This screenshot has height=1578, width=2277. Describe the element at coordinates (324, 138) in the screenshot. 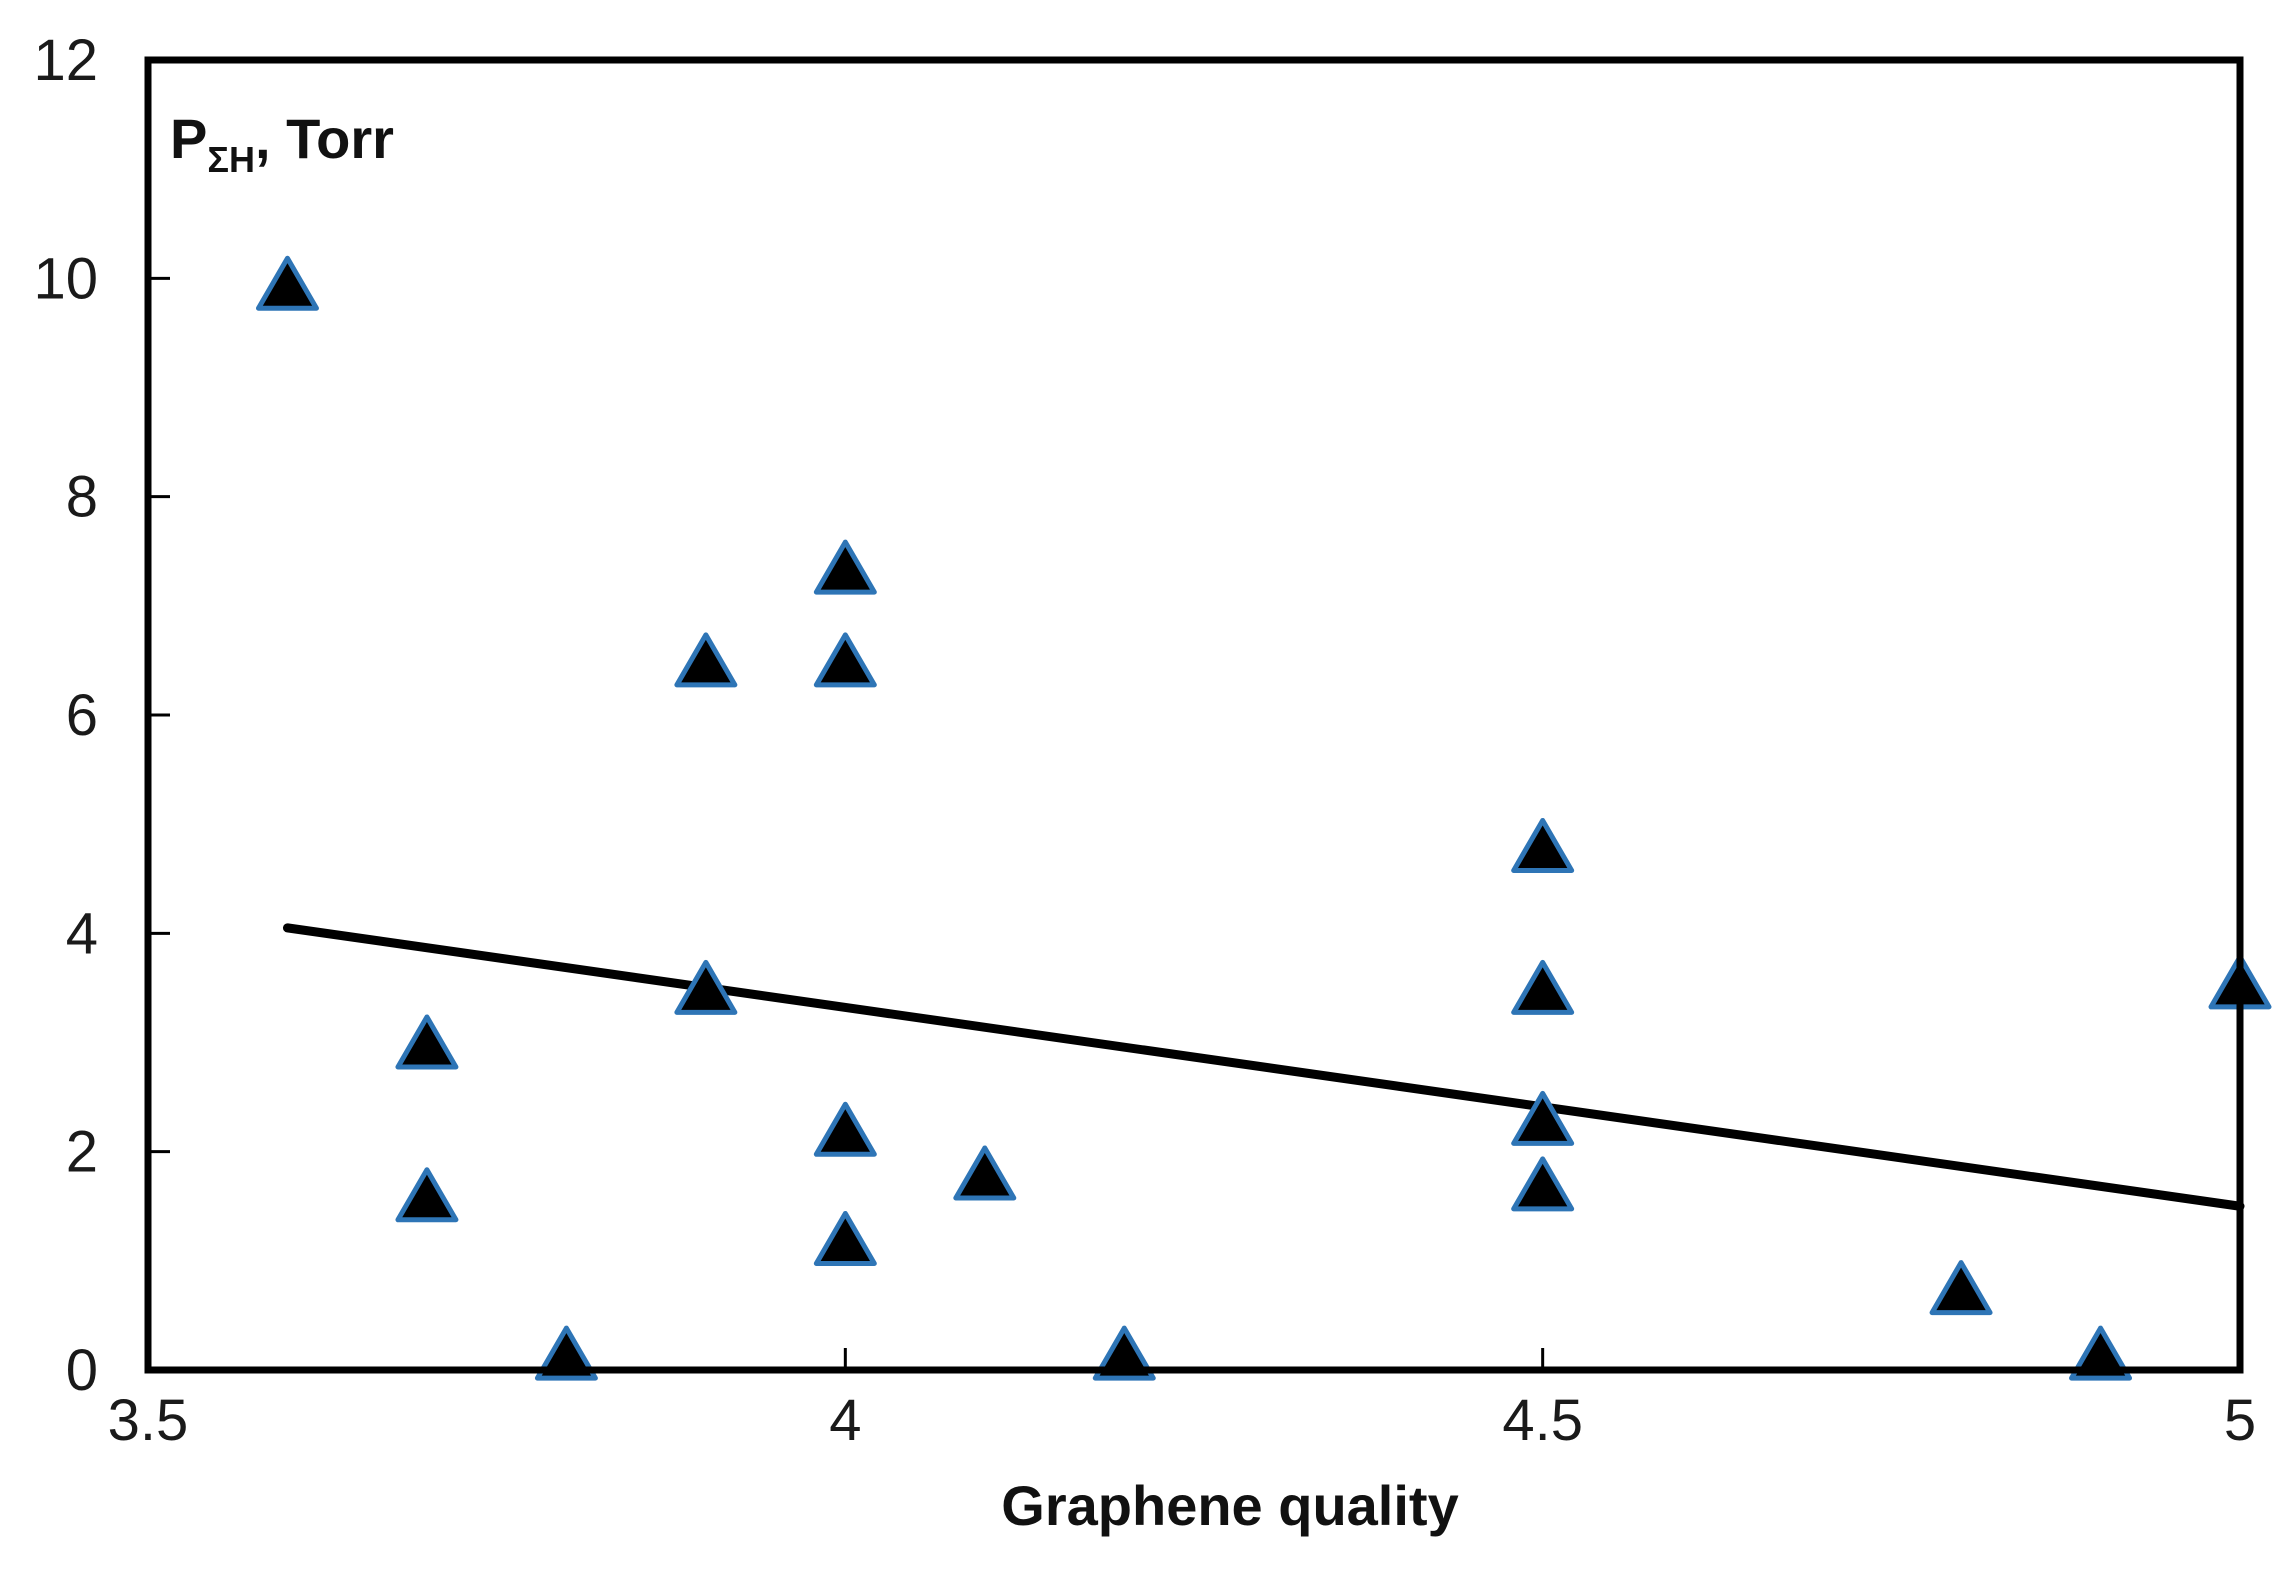

I see `y-axis-title-unit: , Torr` at that location.